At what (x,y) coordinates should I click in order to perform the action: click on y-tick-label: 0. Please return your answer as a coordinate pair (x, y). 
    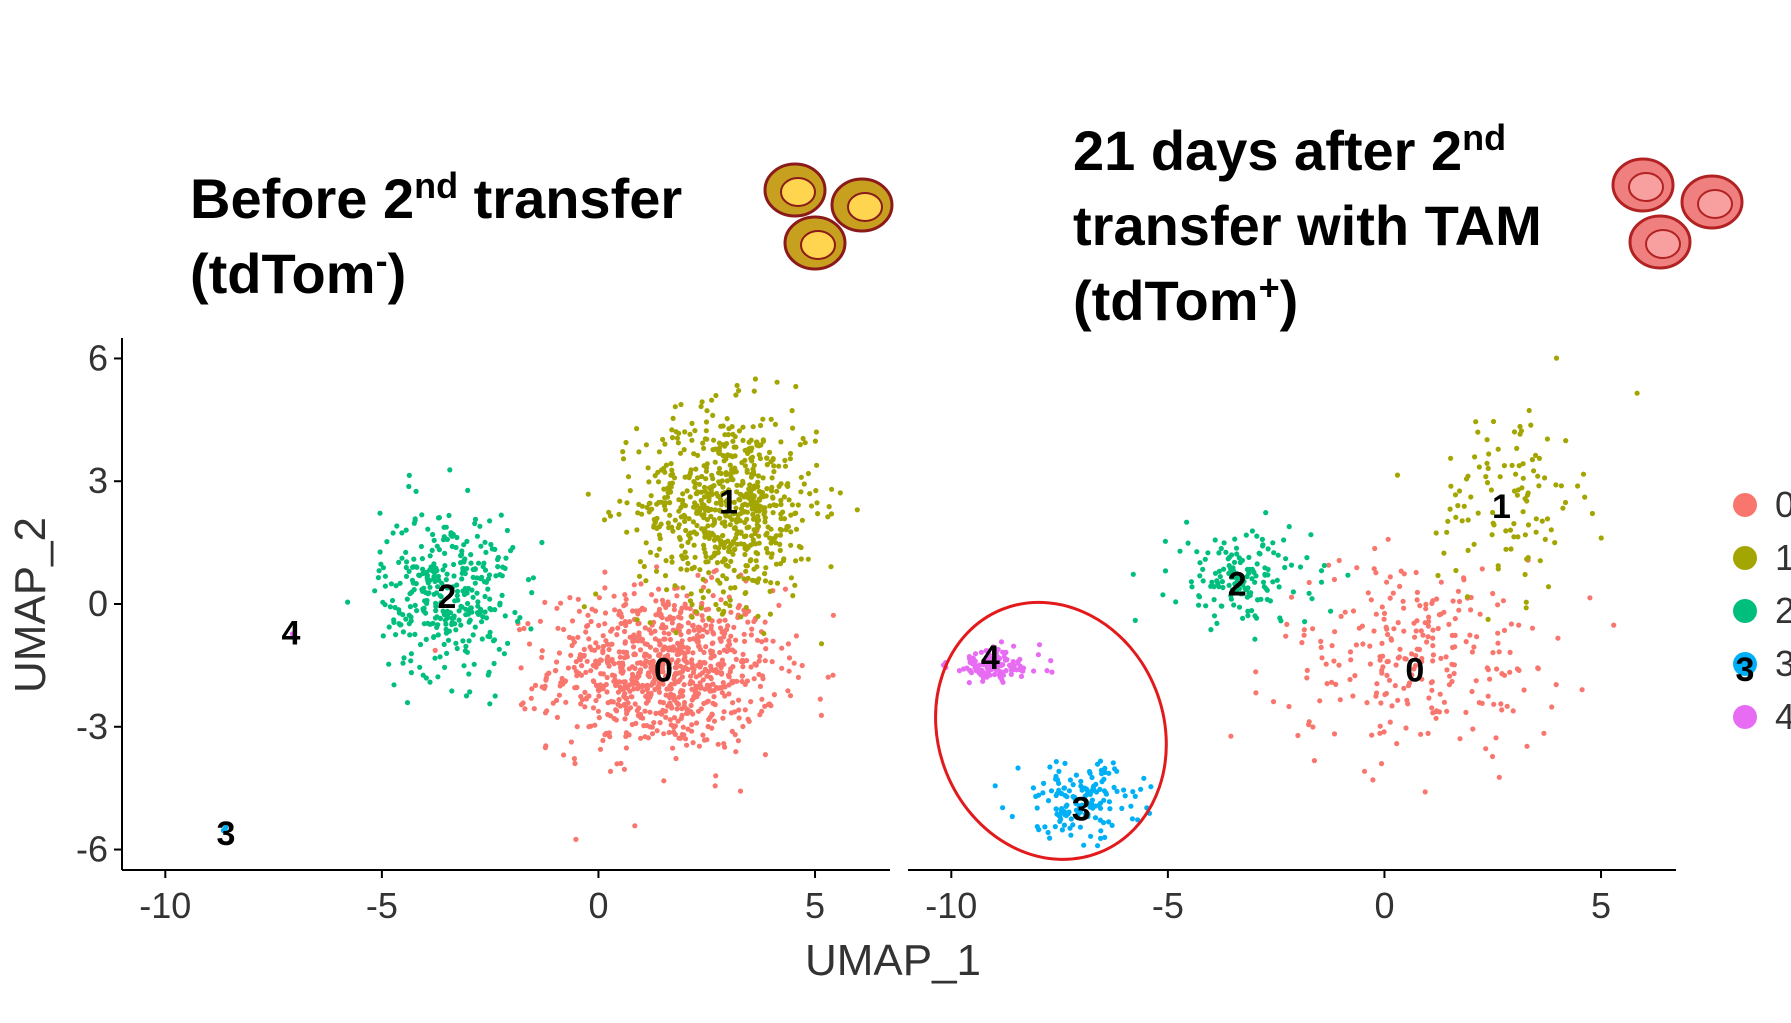
    Looking at the image, I should click on (98, 603).